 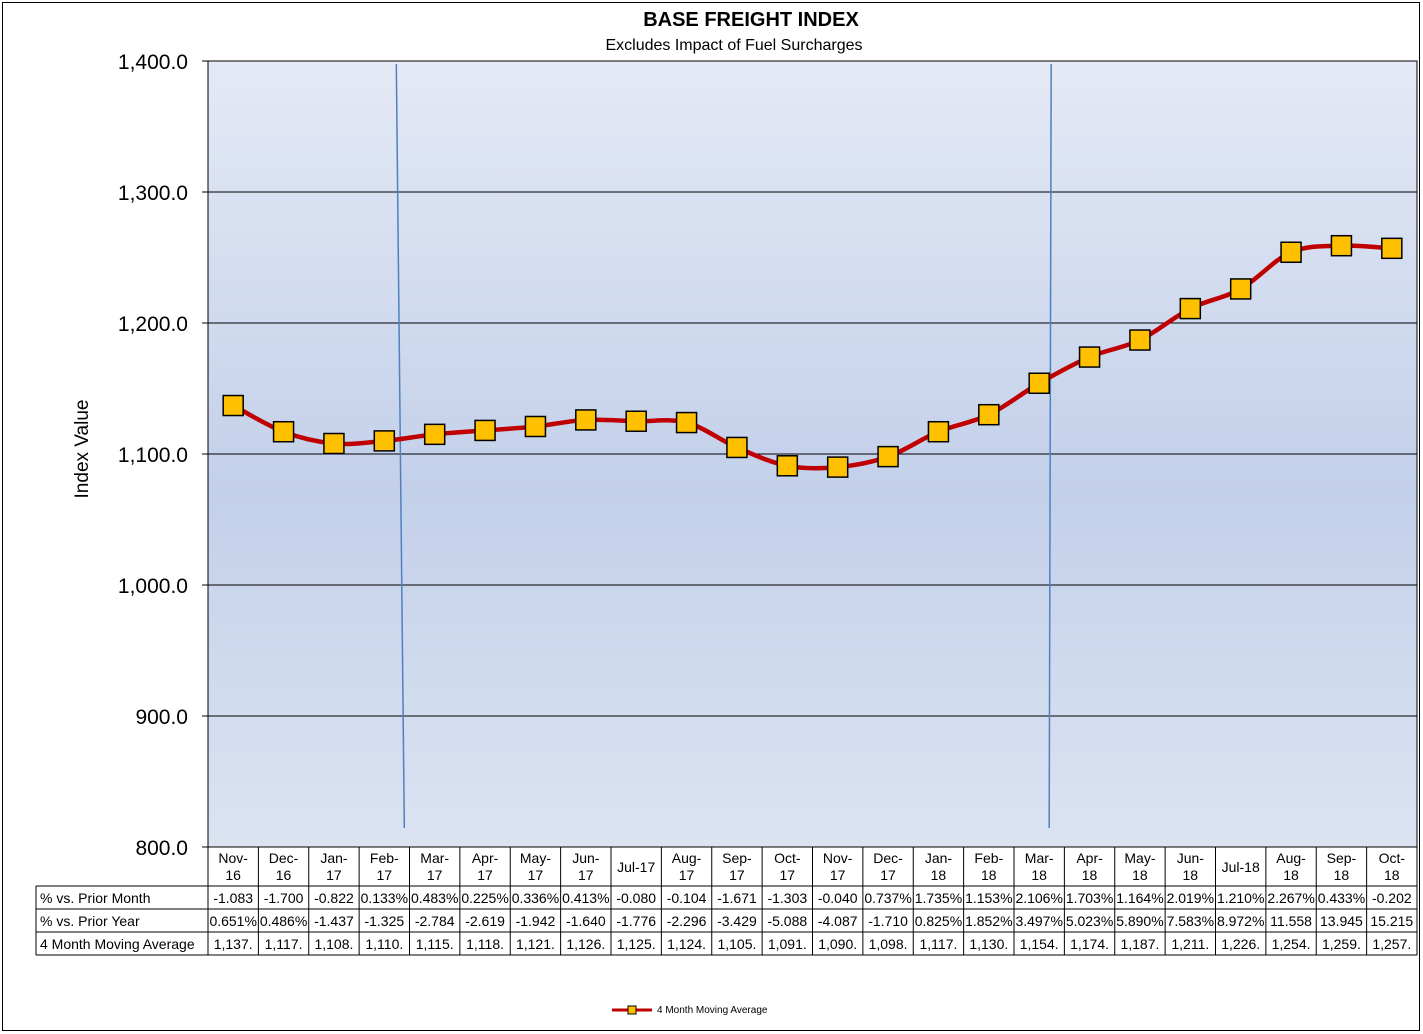 What do you see at coordinates (938, 944) in the screenshot?
I see `table-cell: 1,117.` at bounding box center [938, 944].